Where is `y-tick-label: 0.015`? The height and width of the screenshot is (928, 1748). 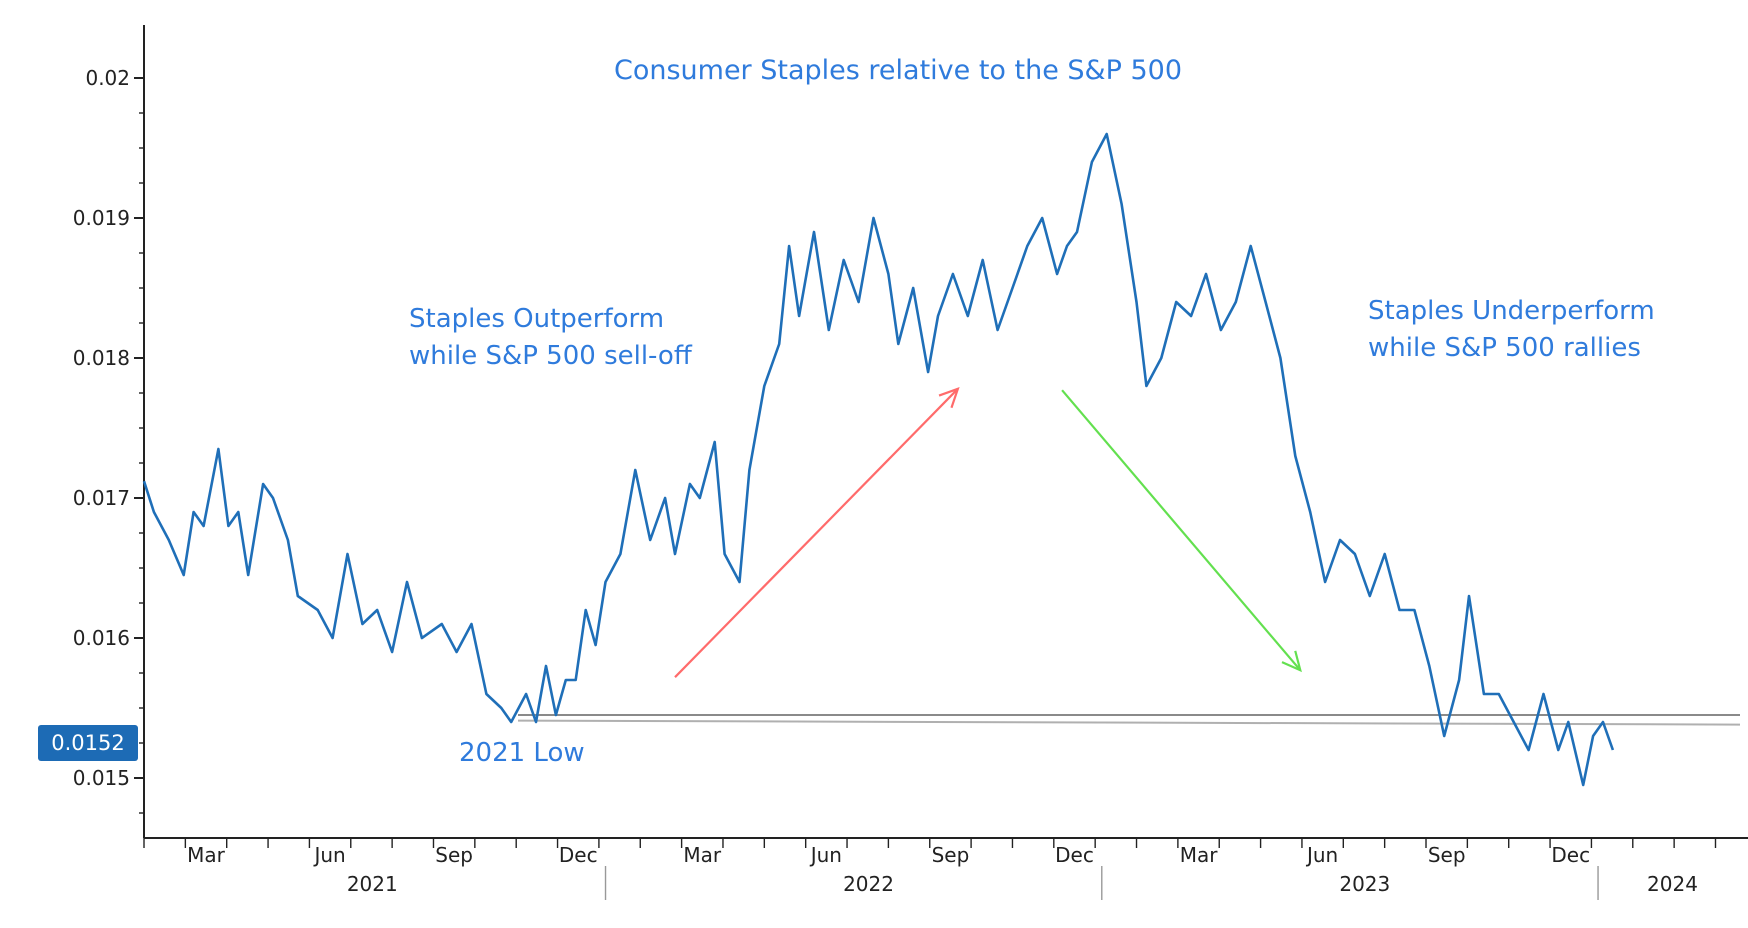
y-tick-label: 0.015 is located at coordinates (101, 778).